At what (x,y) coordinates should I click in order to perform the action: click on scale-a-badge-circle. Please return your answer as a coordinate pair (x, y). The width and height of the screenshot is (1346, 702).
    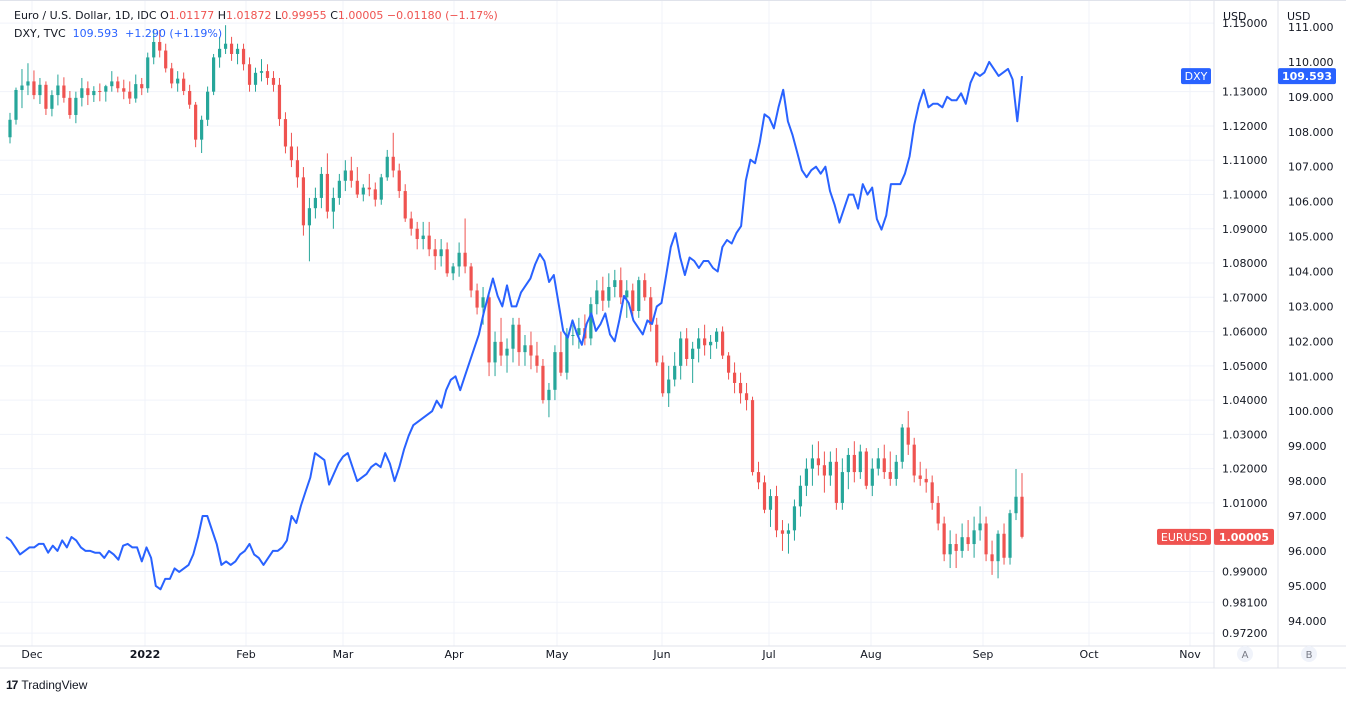
    Looking at the image, I should click on (1245, 654).